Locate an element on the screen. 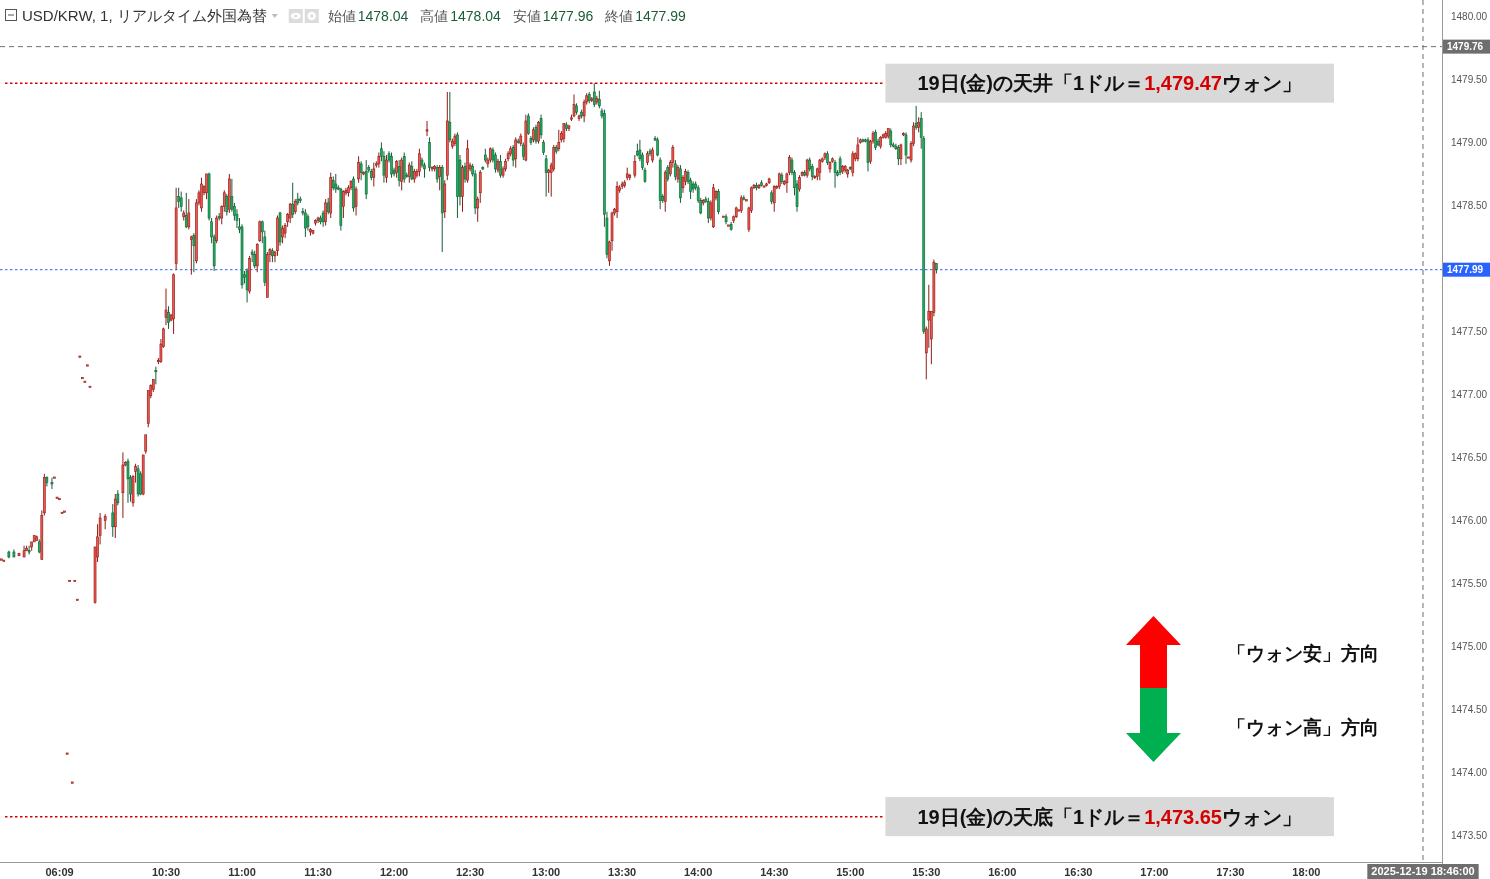 The image size is (1490, 879). y-tick-label: 1475.50 is located at coordinates (1469, 583).